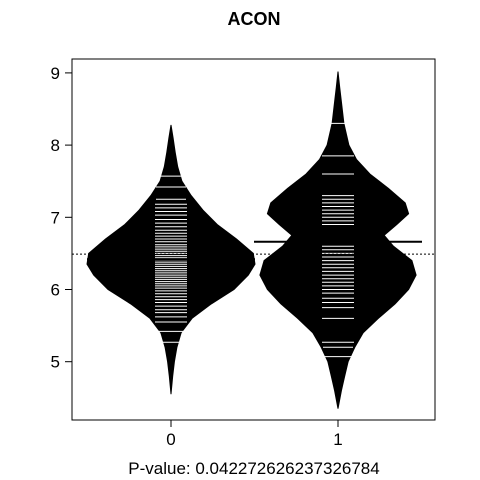 This screenshot has height=480, width=480. I want to click on y-tick-label: 8, so click(55, 145).